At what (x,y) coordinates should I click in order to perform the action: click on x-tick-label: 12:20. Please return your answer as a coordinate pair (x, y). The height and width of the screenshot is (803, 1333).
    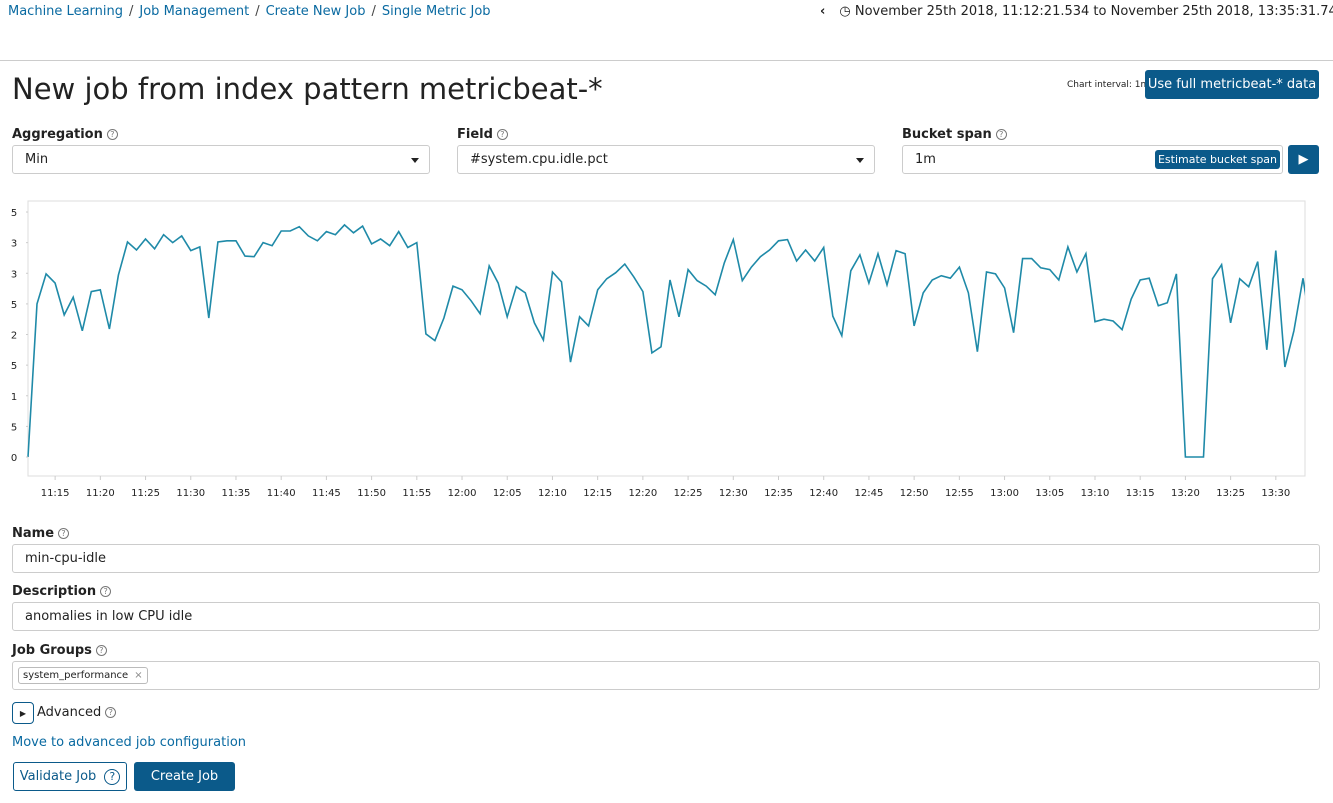
    Looking at the image, I should click on (642, 493).